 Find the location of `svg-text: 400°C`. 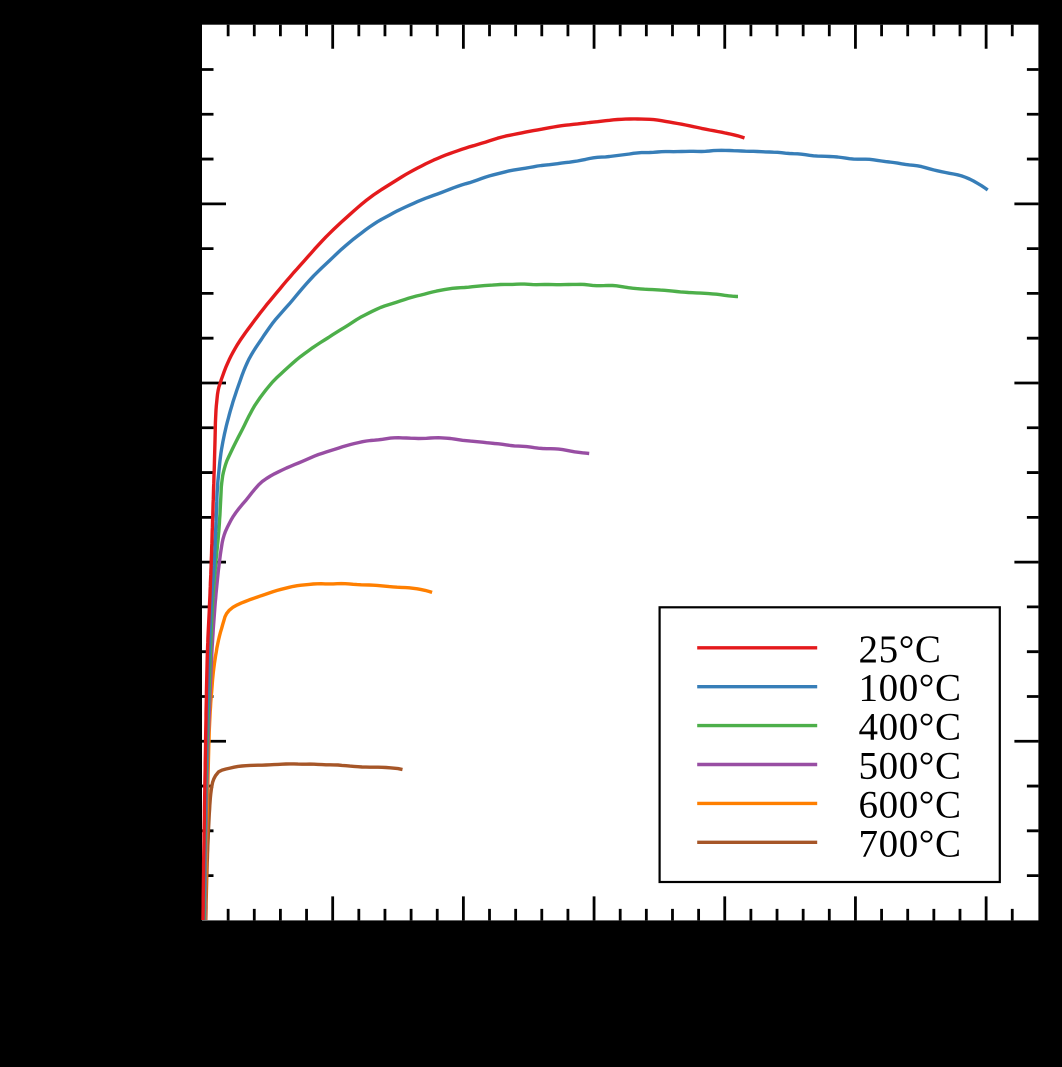

svg-text: 400°C is located at coordinates (910, 727).